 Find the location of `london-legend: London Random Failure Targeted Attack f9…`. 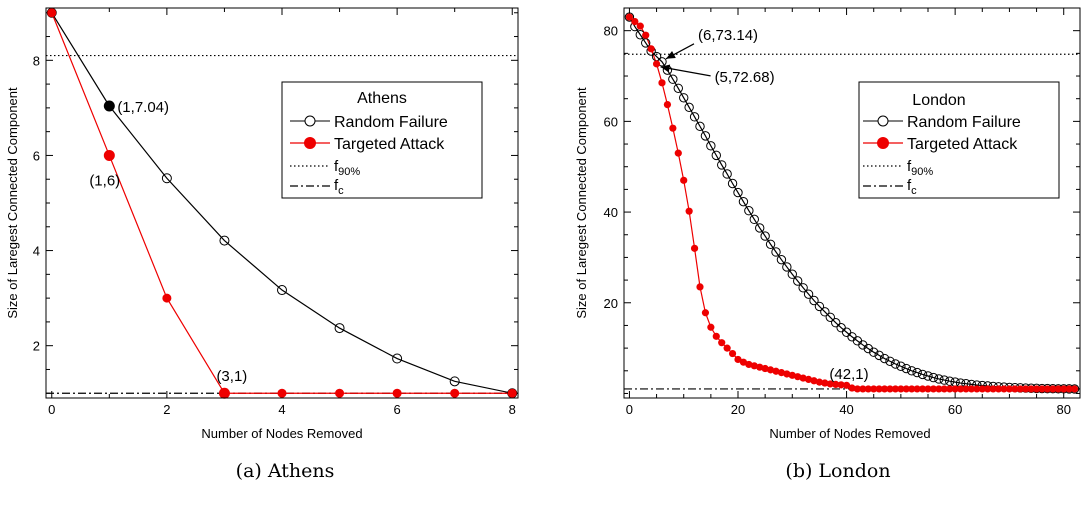

london-legend: London Random Failure Targeted Attack f9… is located at coordinates (959, 140).